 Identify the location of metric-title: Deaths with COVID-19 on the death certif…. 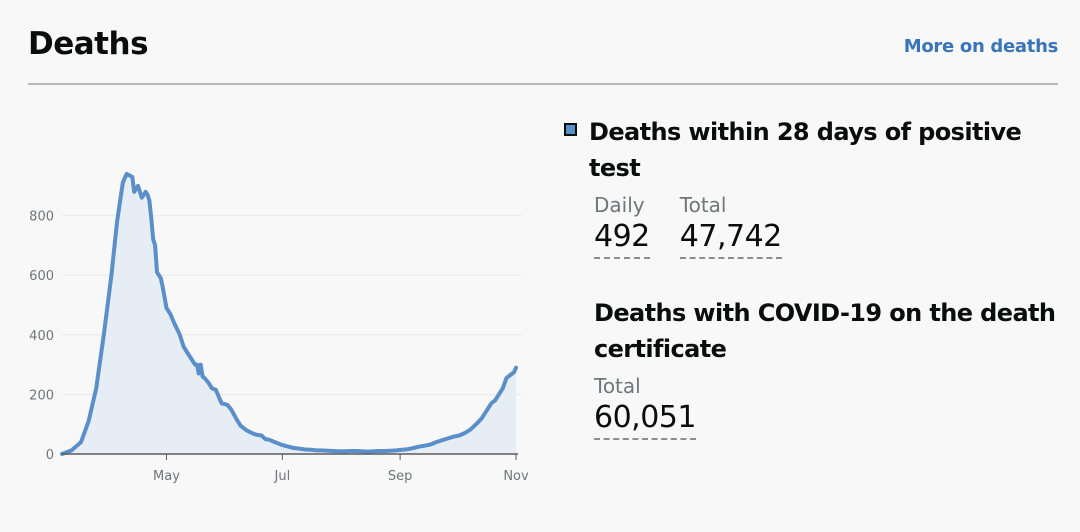
(825, 331).